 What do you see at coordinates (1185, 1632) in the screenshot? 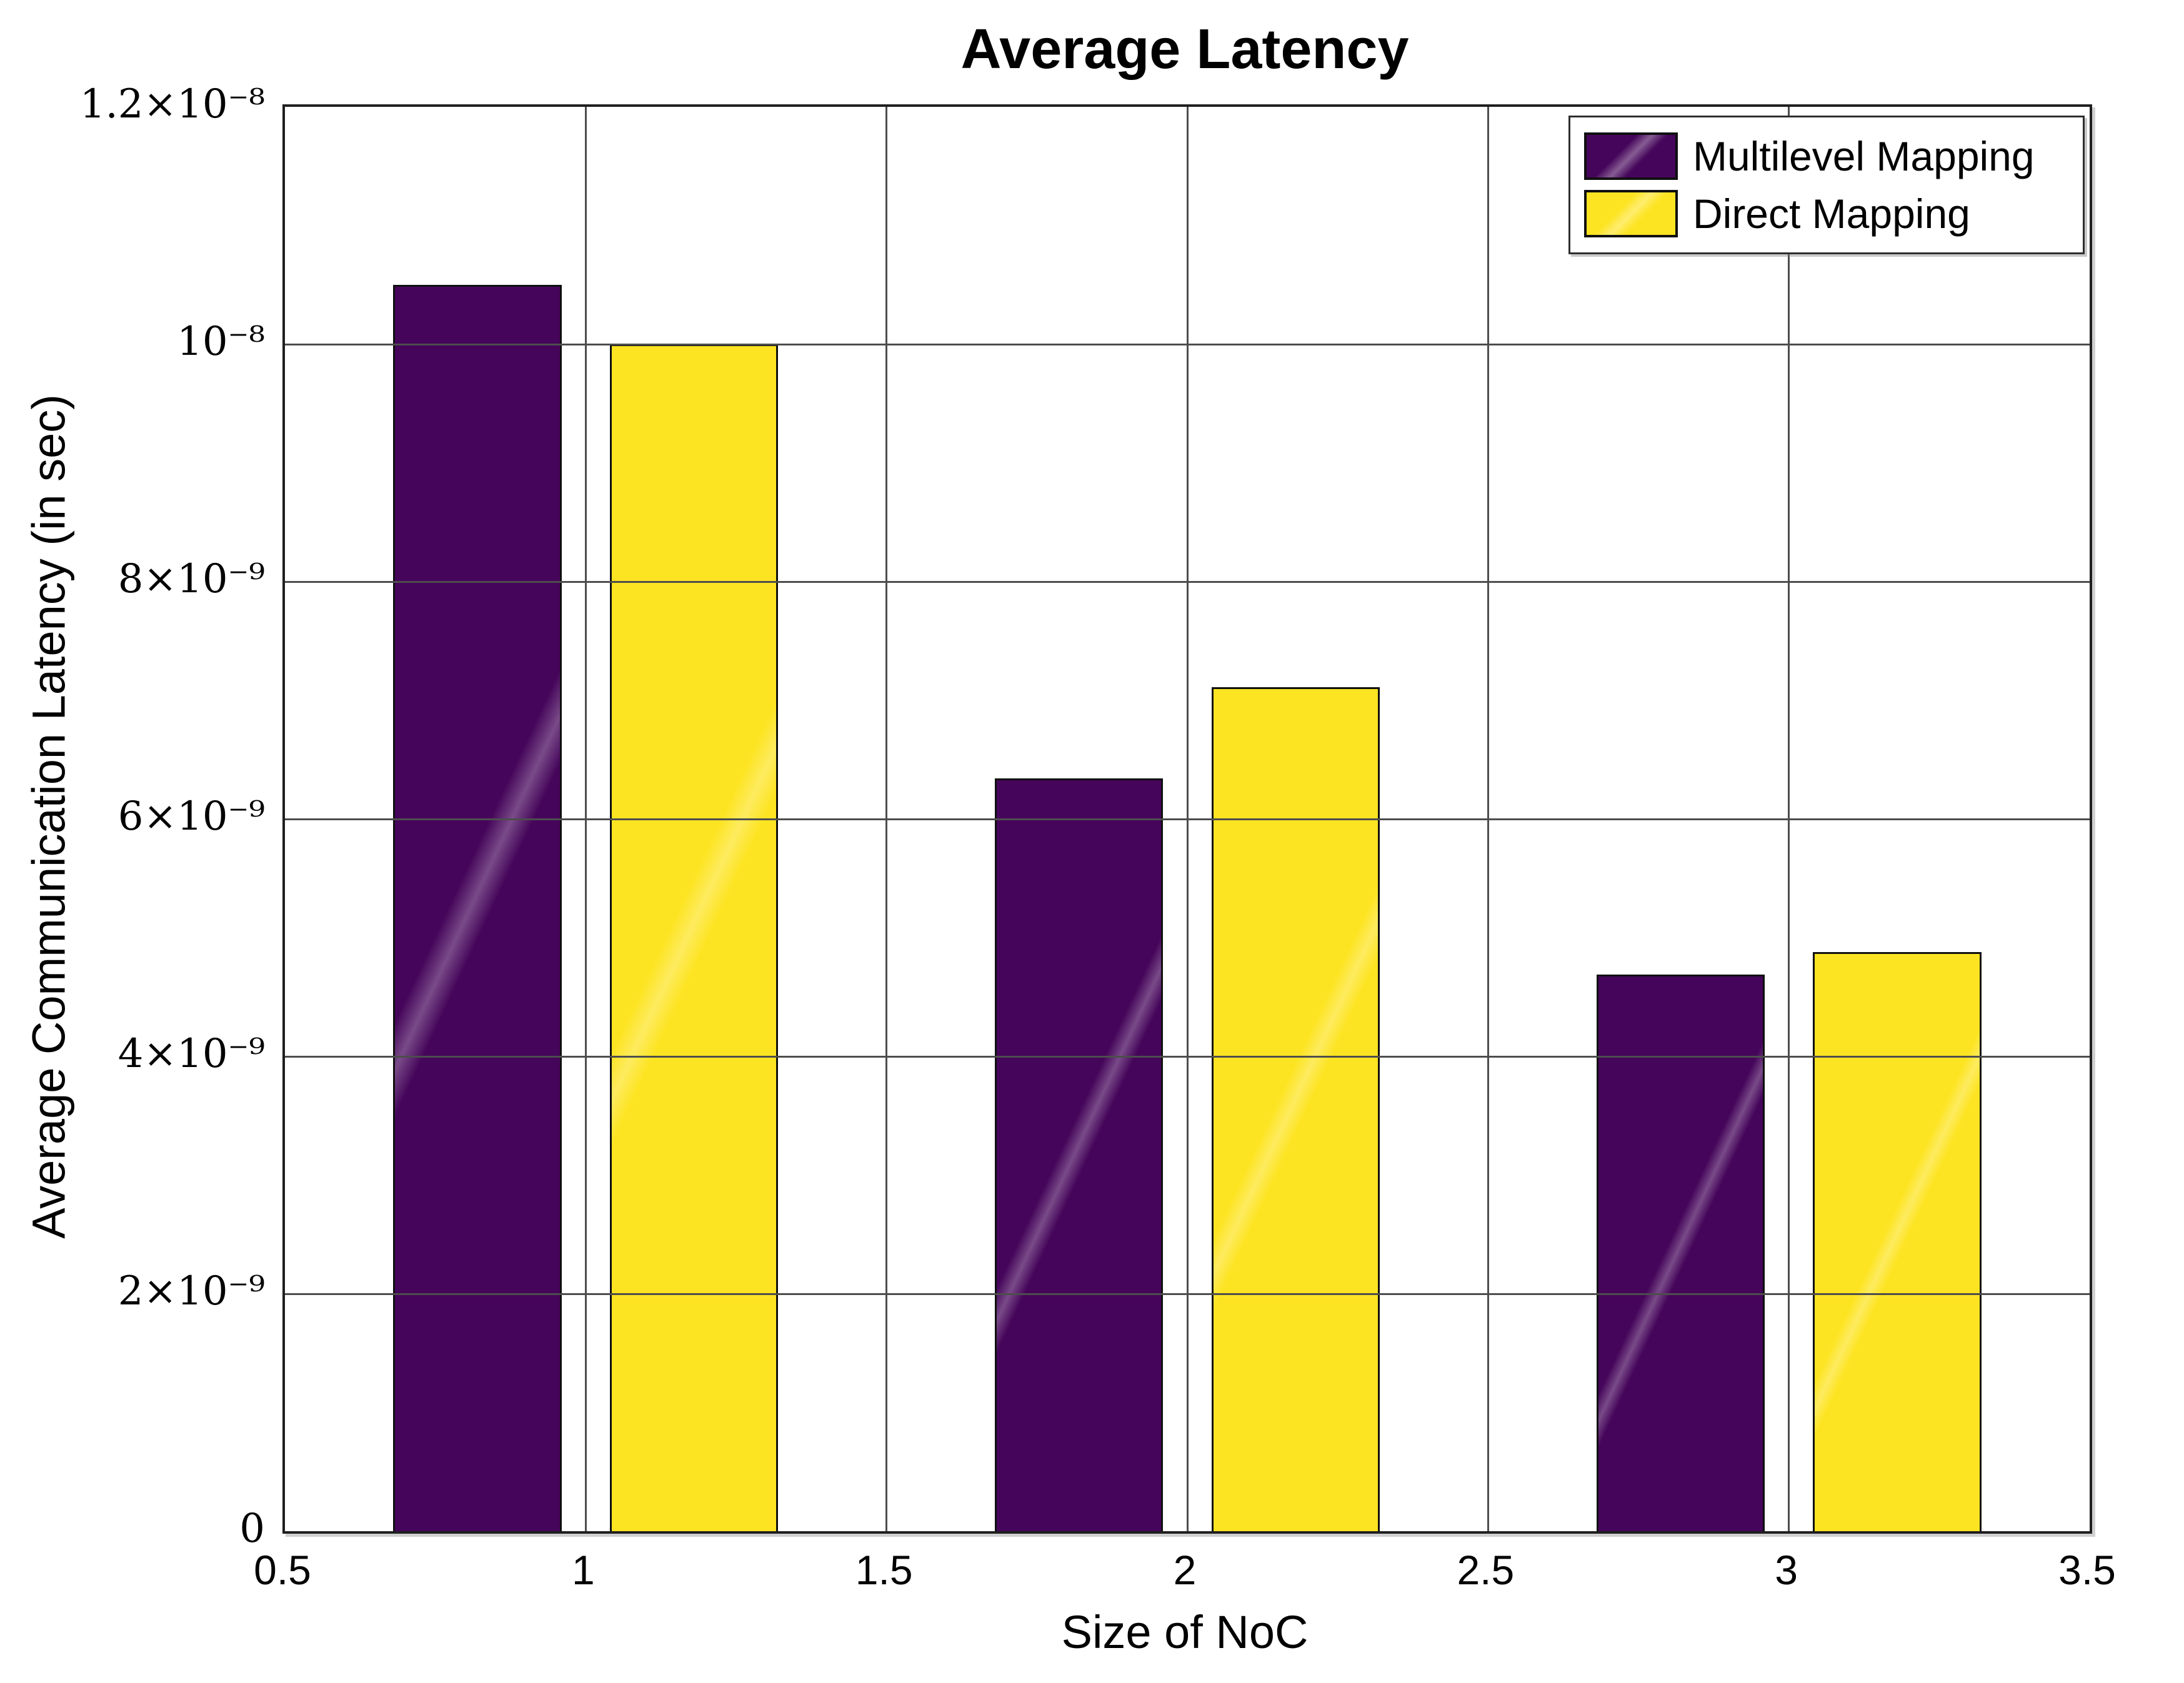
I see `x-axis-label: Size of NoC` at bounding box center [1185, 1632].